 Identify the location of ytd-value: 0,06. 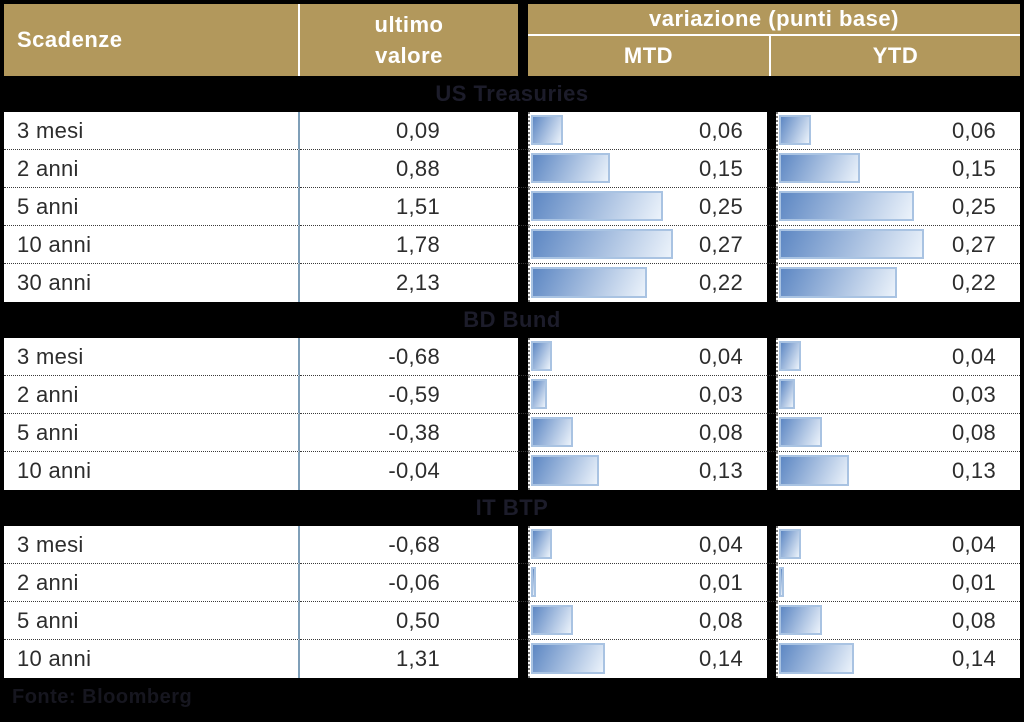
(973, 130).